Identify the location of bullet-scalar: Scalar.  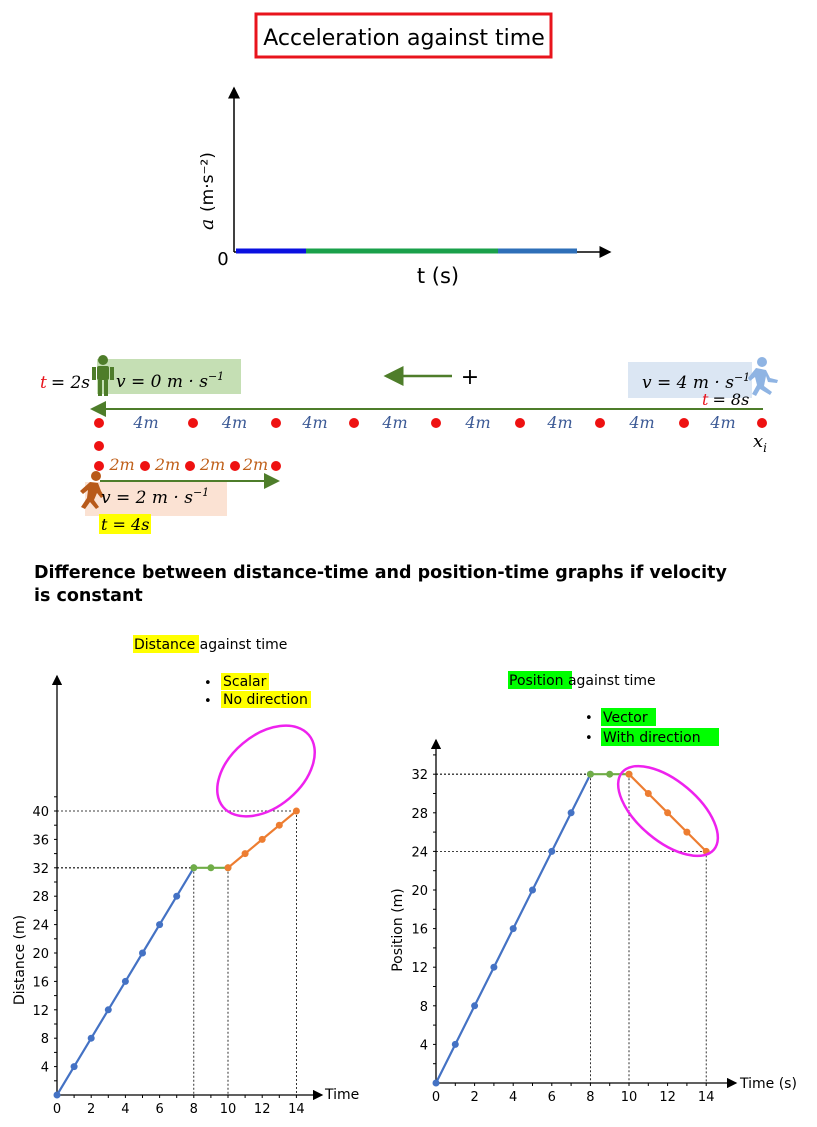
(245, 682).